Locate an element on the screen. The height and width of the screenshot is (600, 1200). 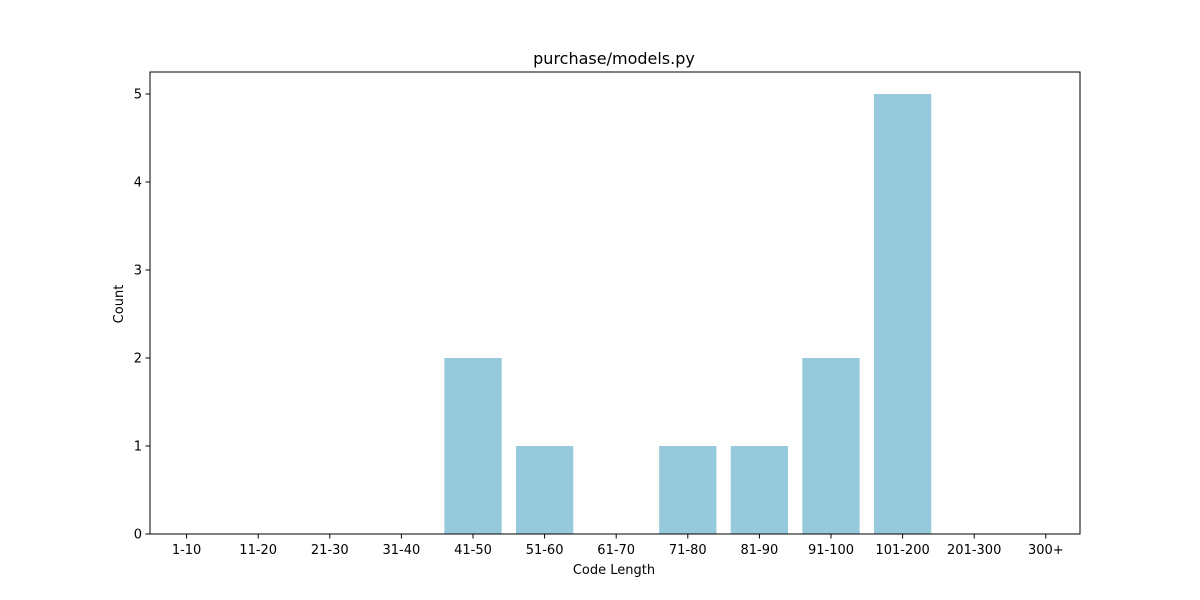
y-tick-label: 3 is located at coordinates (138, 271).